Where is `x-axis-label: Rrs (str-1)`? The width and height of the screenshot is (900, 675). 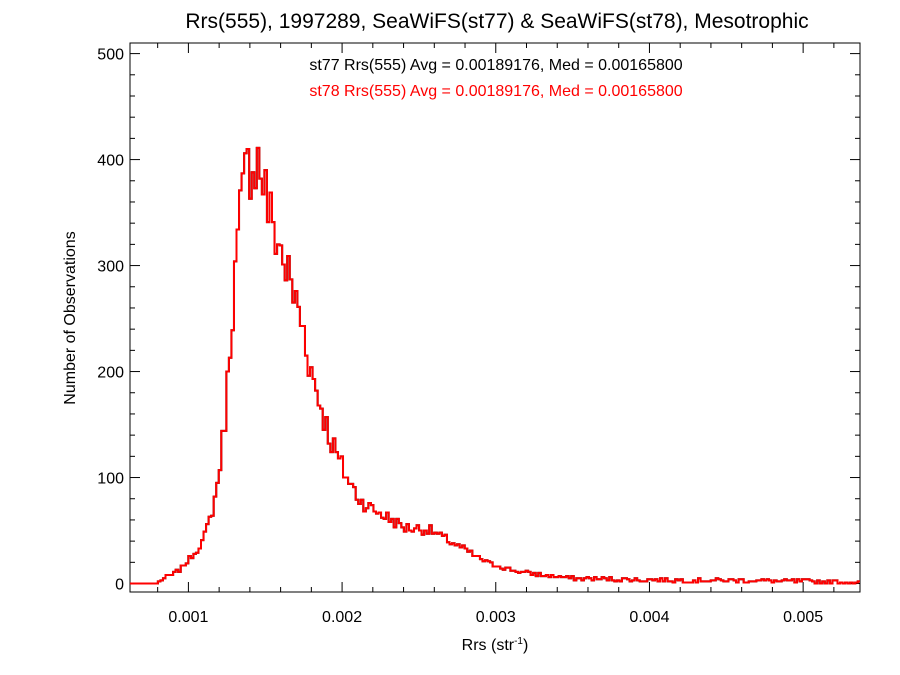
x-axis-label: Rrs (str-1) is located at coordinates (495, 645).